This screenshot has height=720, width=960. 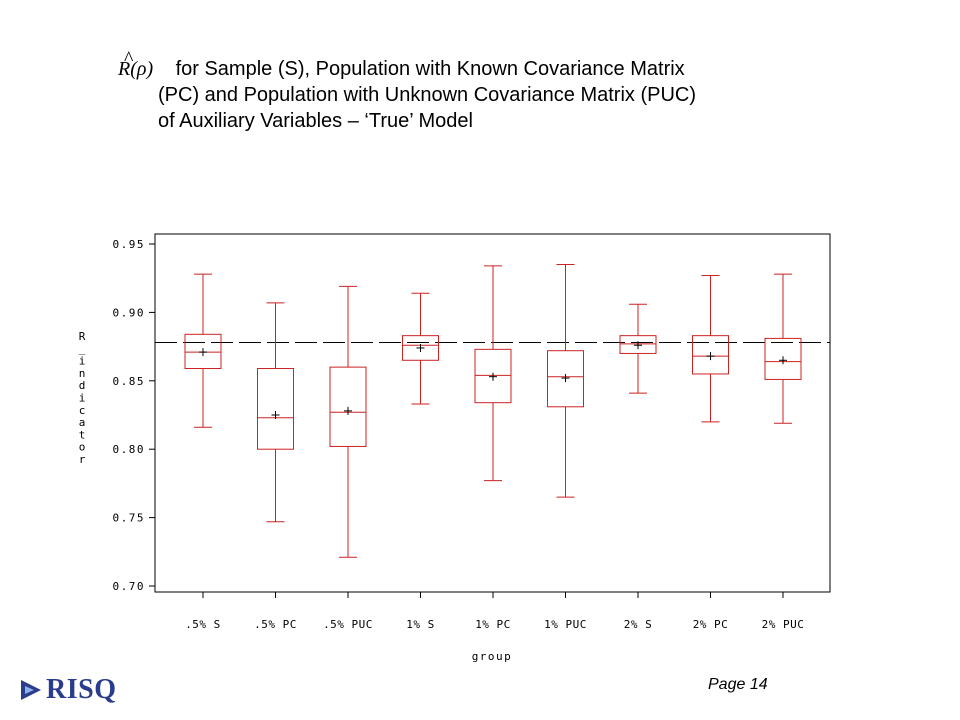 I want to click on x-tick-label: 2% PUC, so click(x=783, y=624).